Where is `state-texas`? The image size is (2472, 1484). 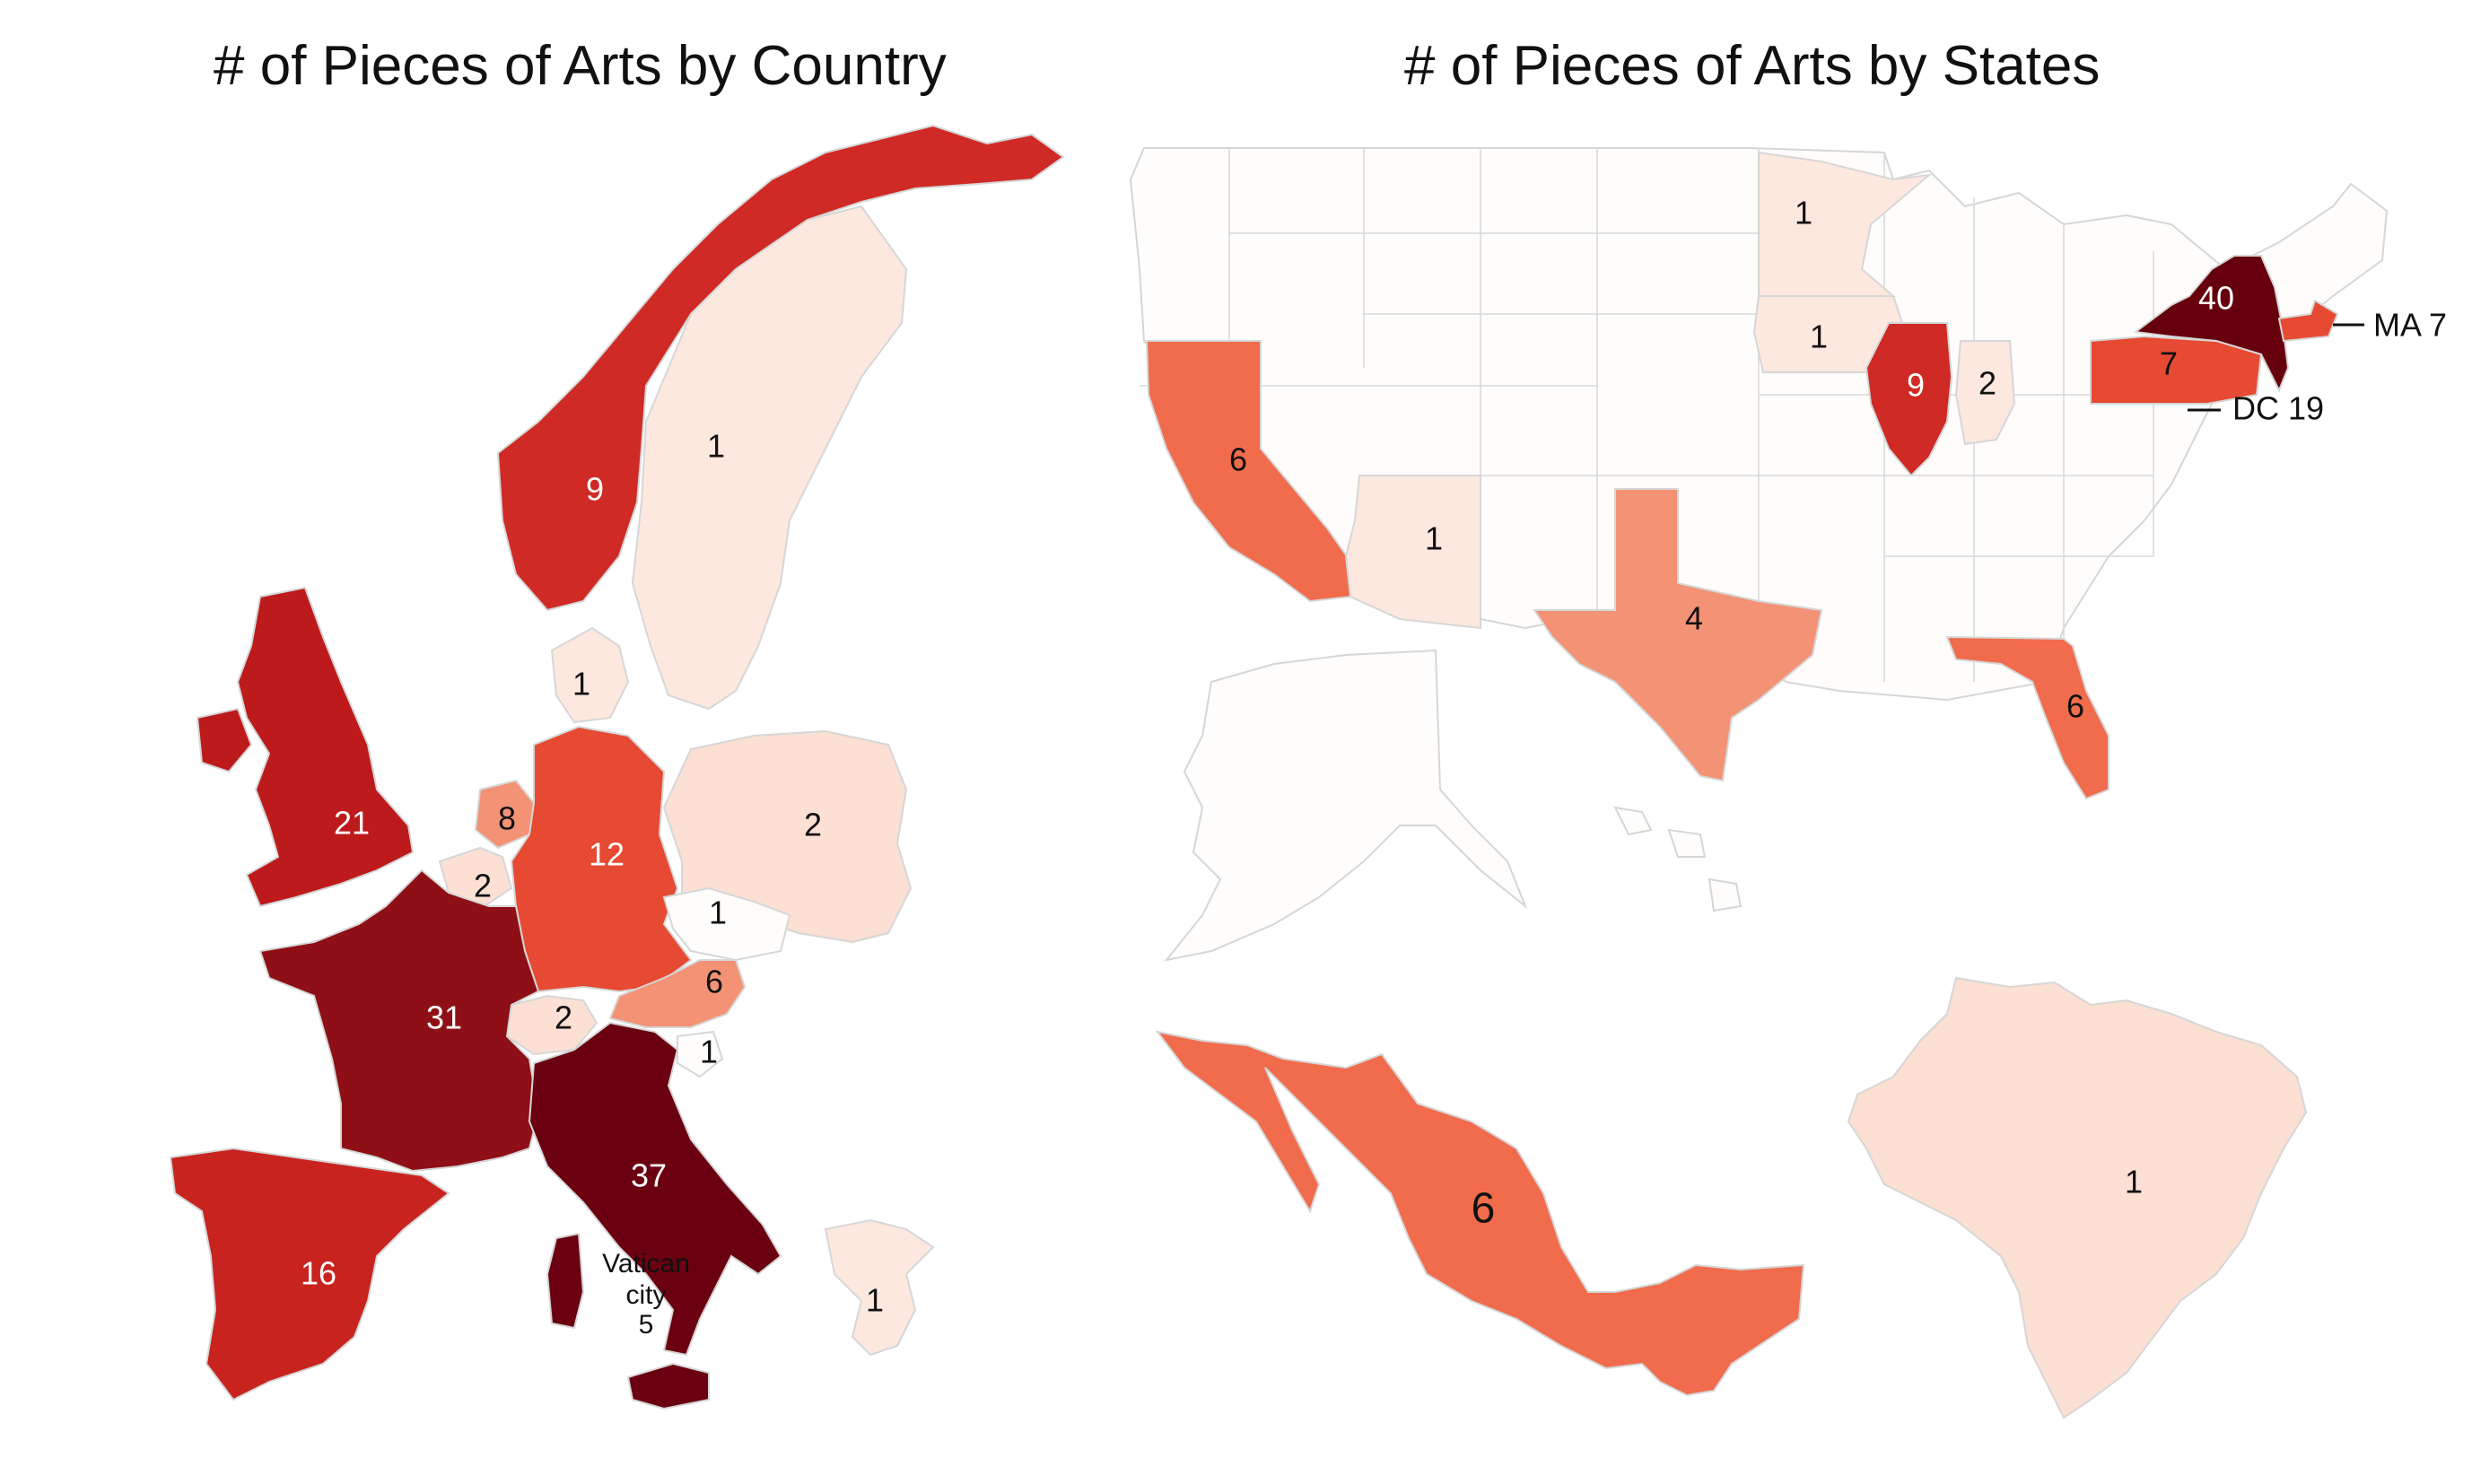 state-texas is located at coordinates (1678, 635).